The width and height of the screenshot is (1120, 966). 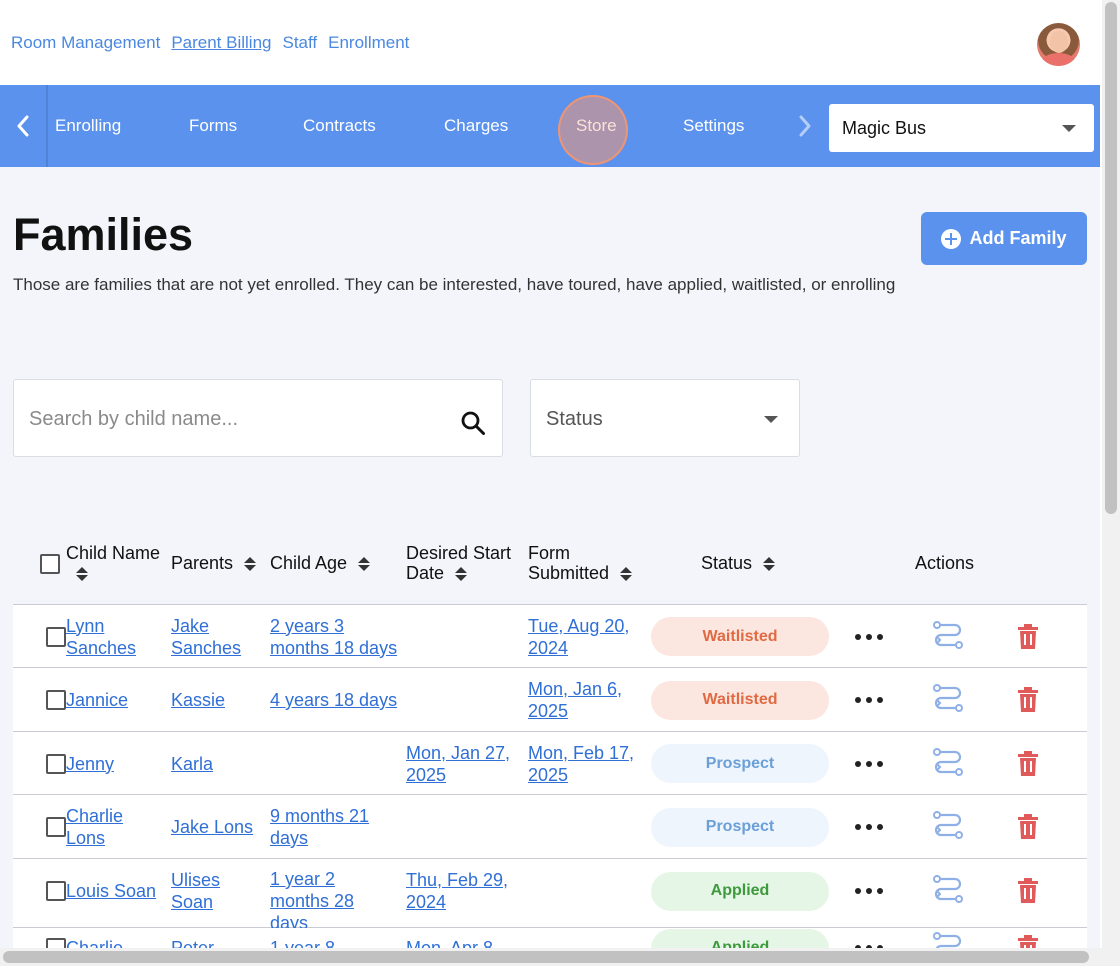 What do you see at coordinates (334, 700) in the screenshot?
I see `child-age-link: 4 years 18 days` at bounding box center [334, 700].